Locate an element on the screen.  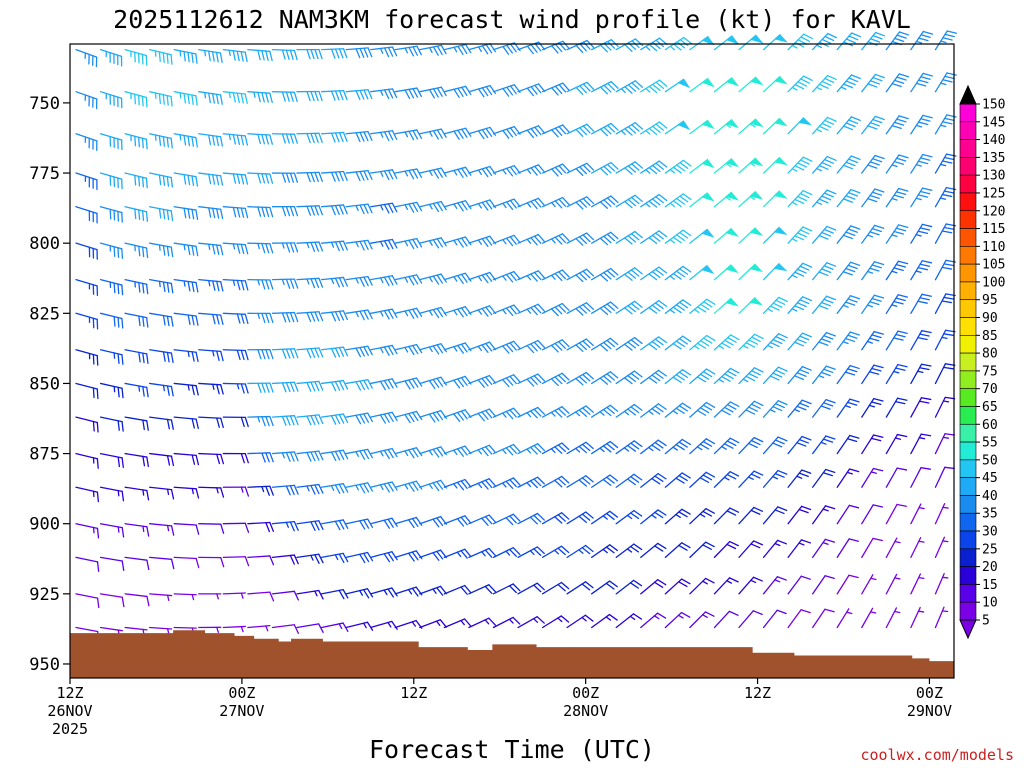
colorbar-label: 95 is located at coordinates (990, 300).